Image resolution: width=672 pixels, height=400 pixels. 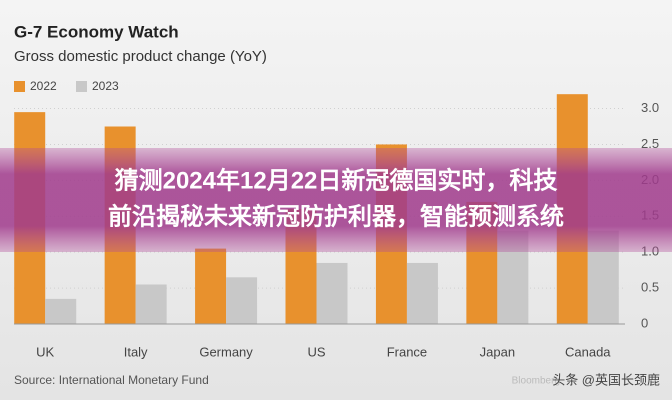 I want to click on x-tick-label: Italy, so click(x=136, y=351).